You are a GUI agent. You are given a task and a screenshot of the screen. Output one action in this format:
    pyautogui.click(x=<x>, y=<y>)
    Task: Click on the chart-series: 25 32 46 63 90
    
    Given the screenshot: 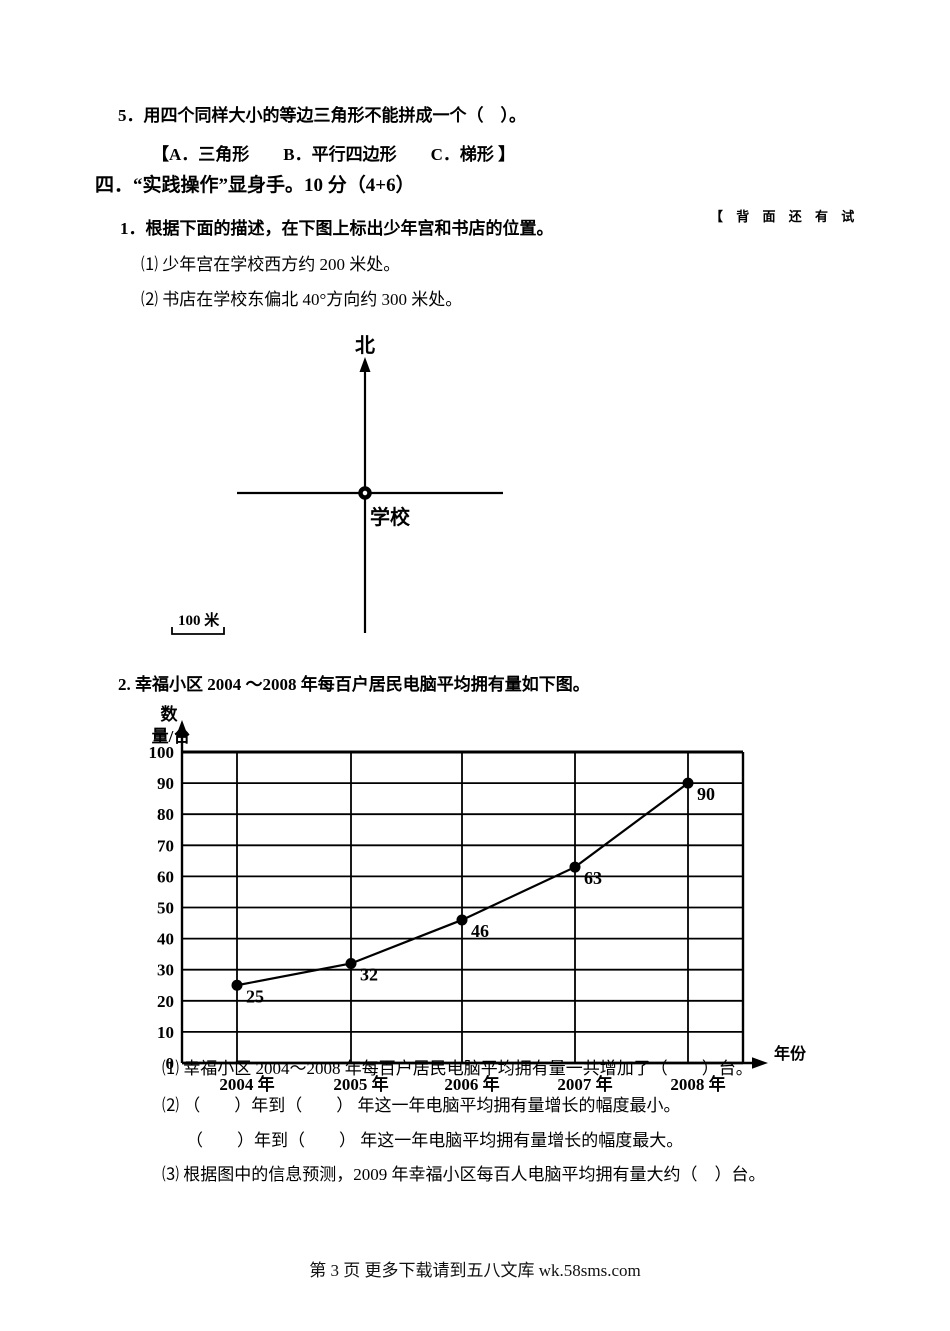 What is the action you would take?
    pyautogui.click(x=473, y=891)
    